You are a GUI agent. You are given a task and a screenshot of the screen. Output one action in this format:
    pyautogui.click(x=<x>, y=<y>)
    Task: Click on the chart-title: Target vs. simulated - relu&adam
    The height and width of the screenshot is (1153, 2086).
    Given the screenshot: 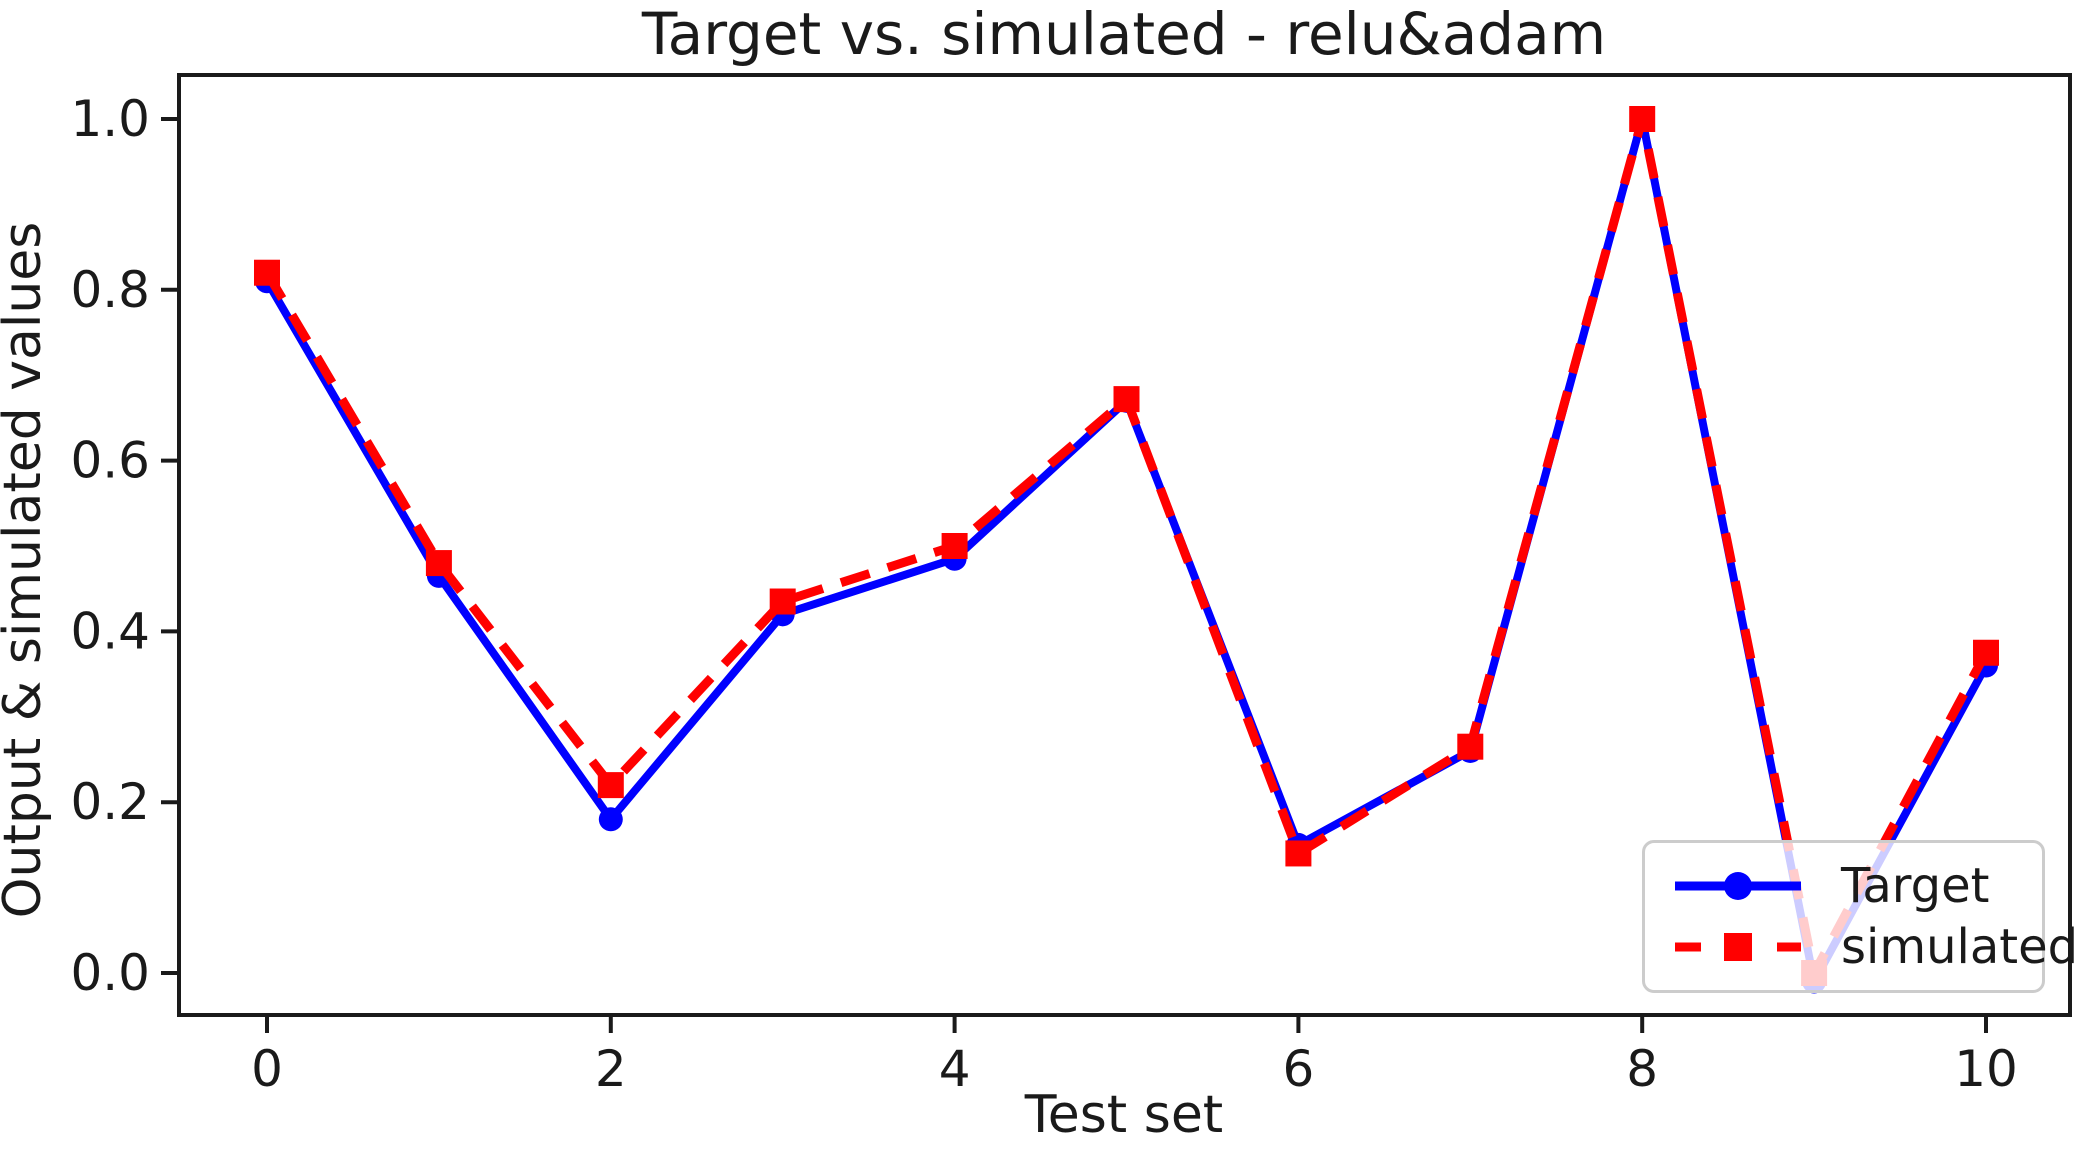 What is the action you would take?
    pyautogui.click(x=1123, y=34)
    